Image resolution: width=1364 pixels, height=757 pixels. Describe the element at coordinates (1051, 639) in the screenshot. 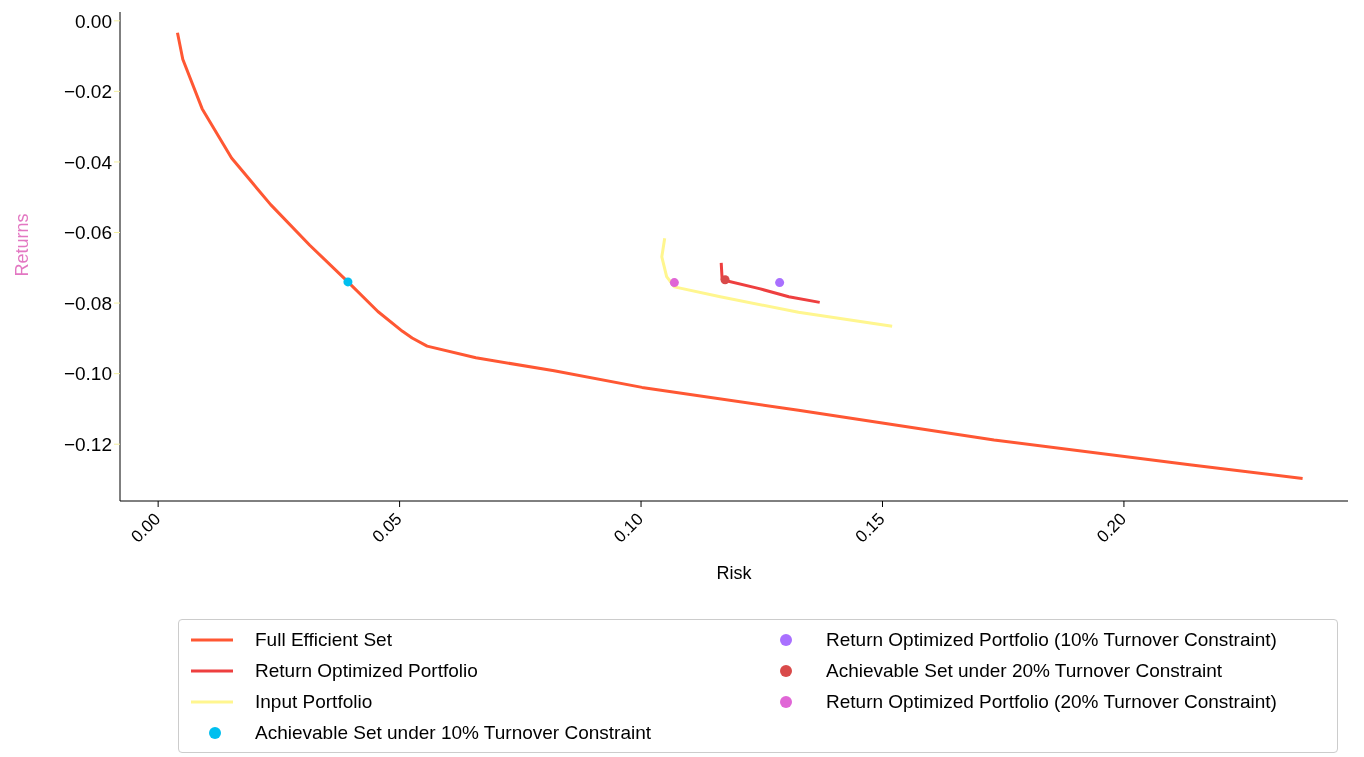

I see `legend-label: Return Optimized Portfolio (10% Turnover Constraint)` at that location.